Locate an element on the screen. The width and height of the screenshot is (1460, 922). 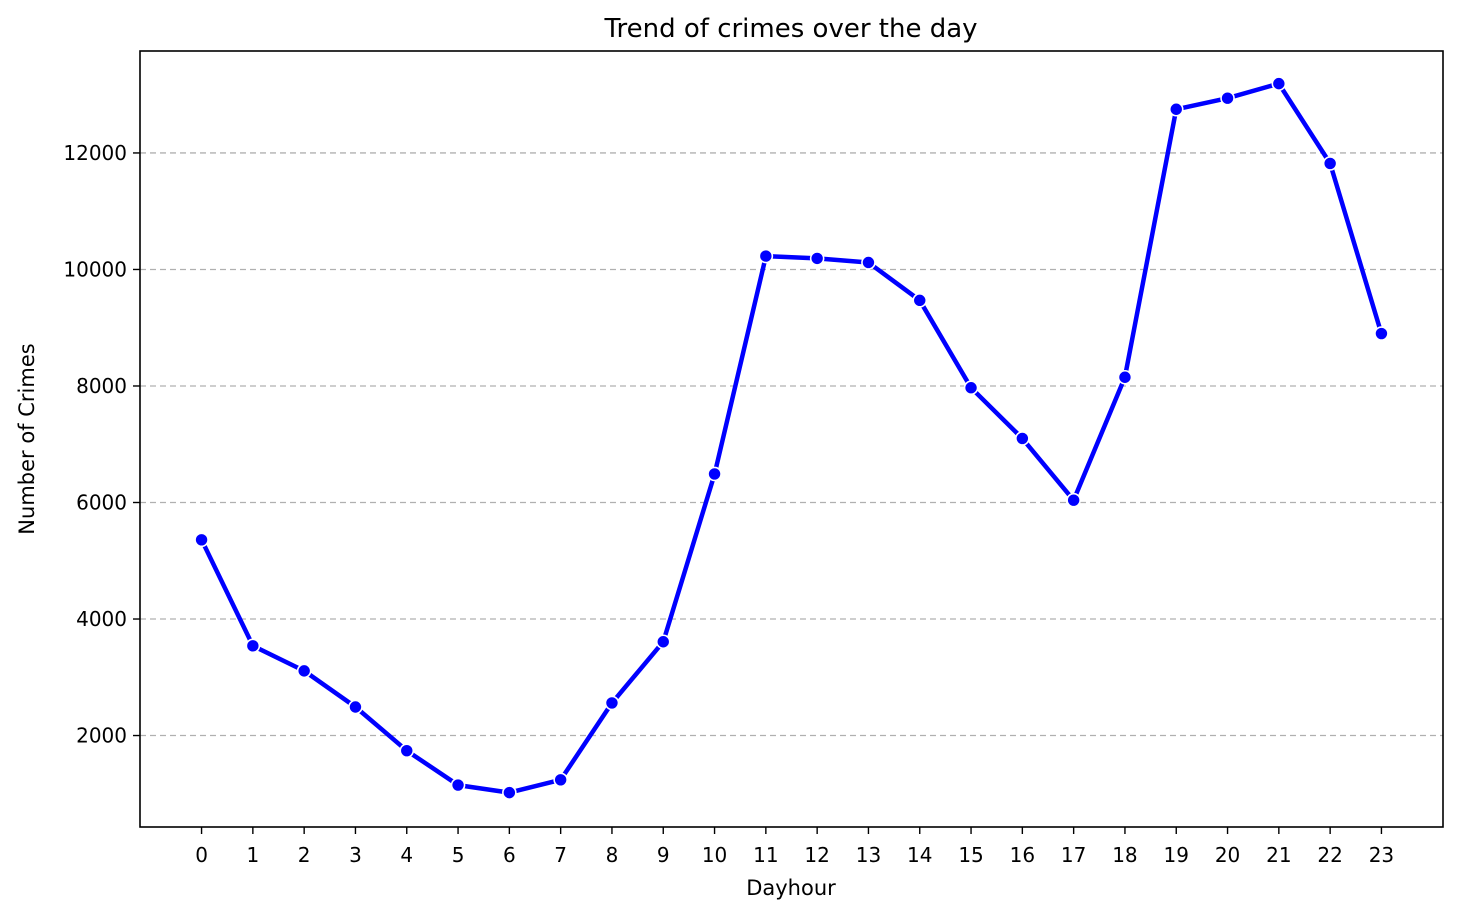
x-tick-label: 17 is located at coordinates (1073, 855).